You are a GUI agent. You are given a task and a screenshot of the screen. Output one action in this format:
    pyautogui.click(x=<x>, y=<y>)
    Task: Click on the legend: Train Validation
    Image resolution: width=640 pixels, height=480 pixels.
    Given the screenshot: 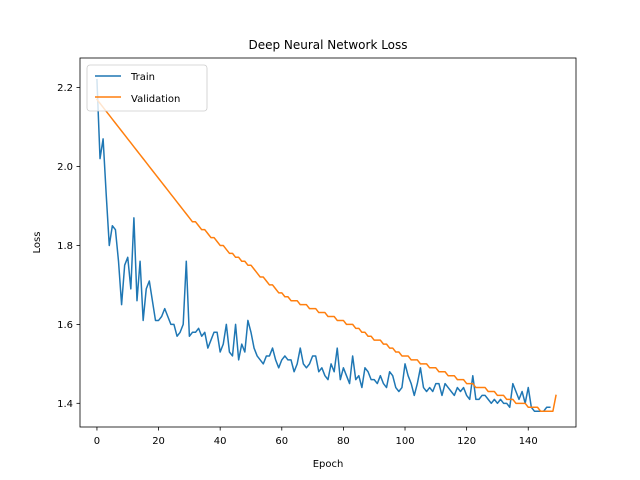 What is the action you would take?
    pyautogui.click(x=147, y=88)
    